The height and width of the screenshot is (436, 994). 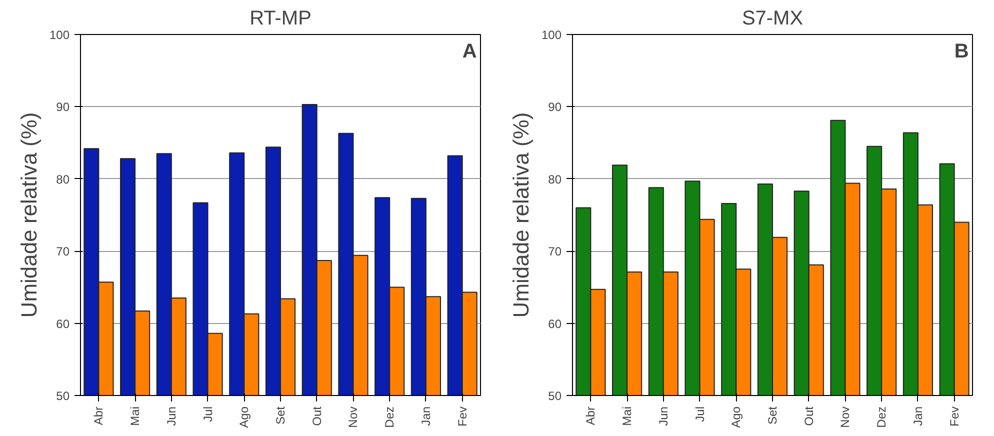 I want to click on annotation: A, so click(x=469, y=51).